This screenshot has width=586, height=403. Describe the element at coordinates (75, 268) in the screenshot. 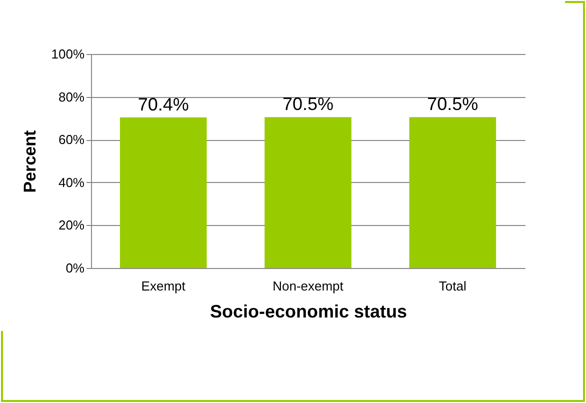

I see `y-tick-label: 0%` at that location.